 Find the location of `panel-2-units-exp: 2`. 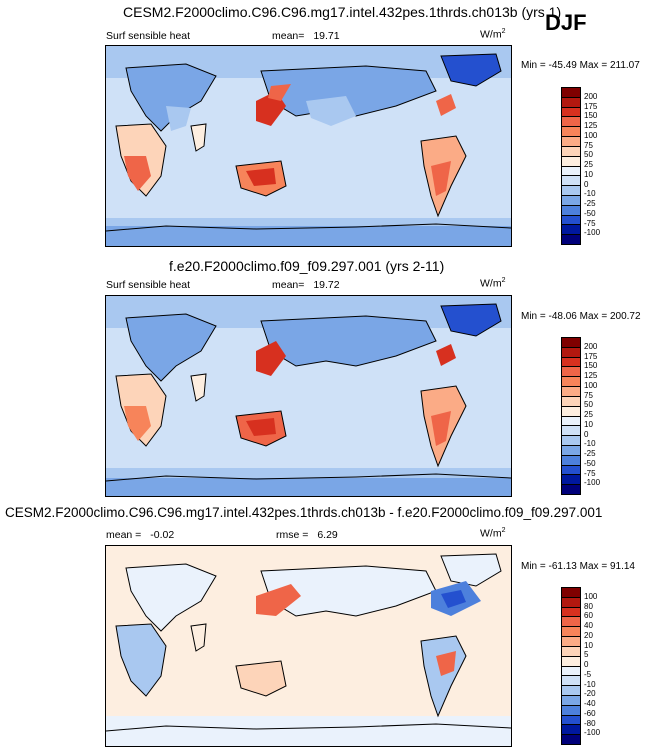

panel-2-units-exp: 2 is located at coordinates (503, 280).